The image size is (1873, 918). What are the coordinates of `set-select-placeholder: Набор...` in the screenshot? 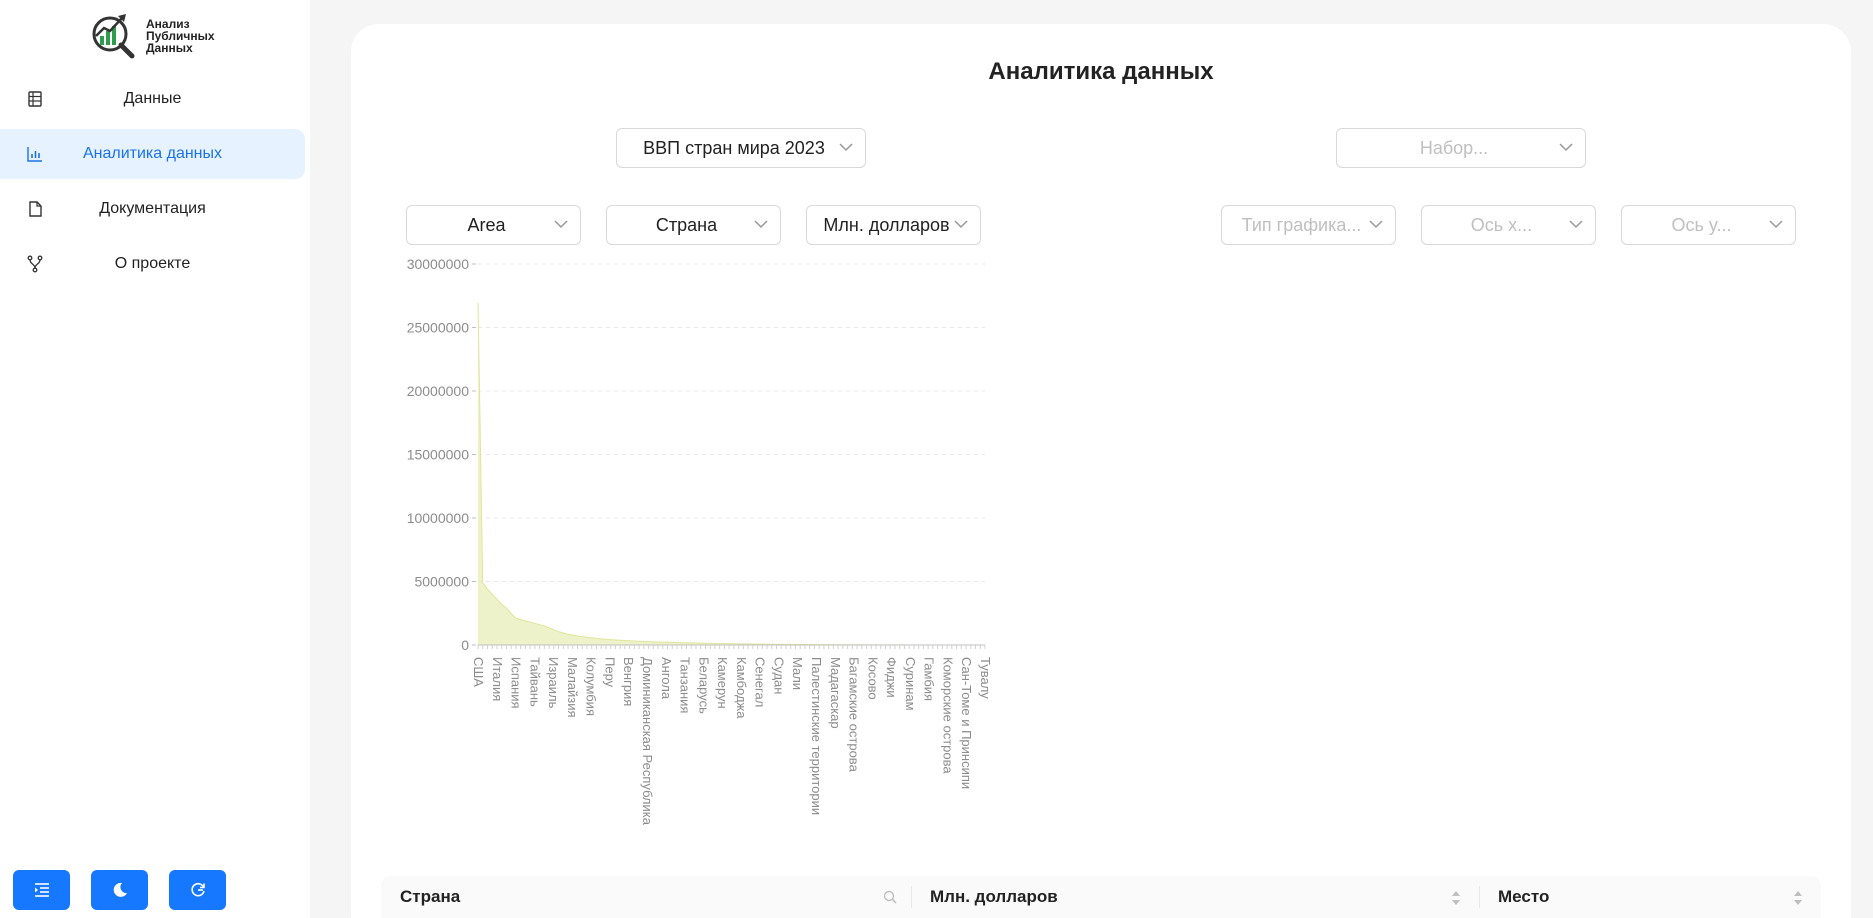 It's located at (1454, 147).